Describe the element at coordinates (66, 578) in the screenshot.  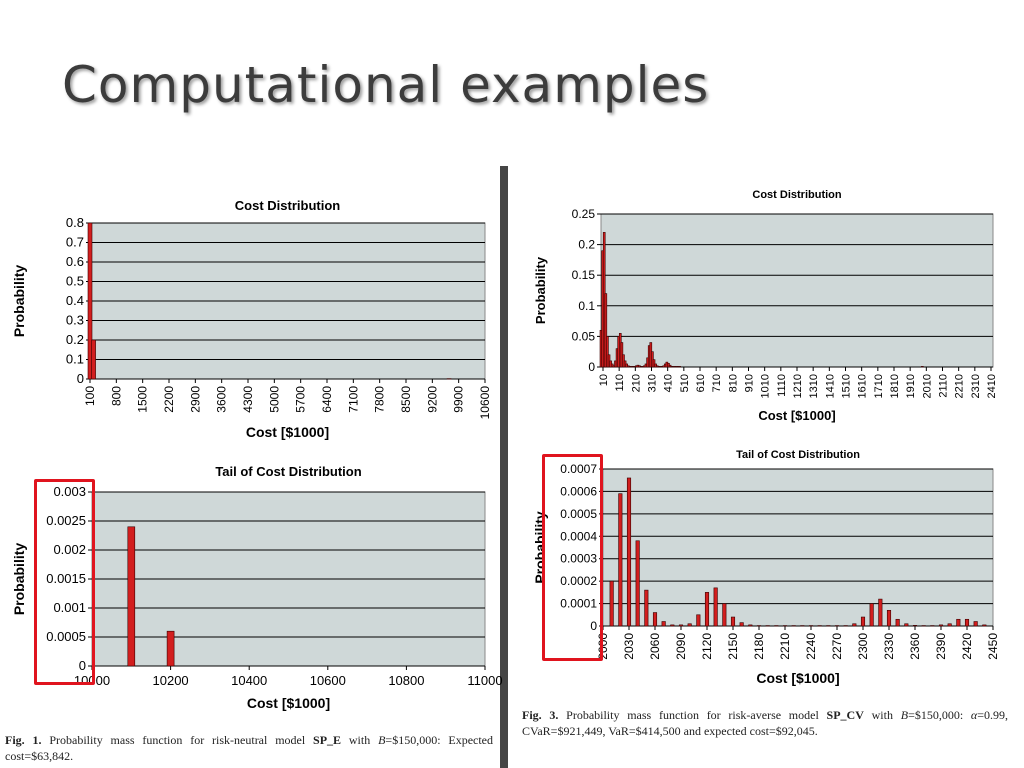
I see `y-tick-label: 0.0015` at that location.